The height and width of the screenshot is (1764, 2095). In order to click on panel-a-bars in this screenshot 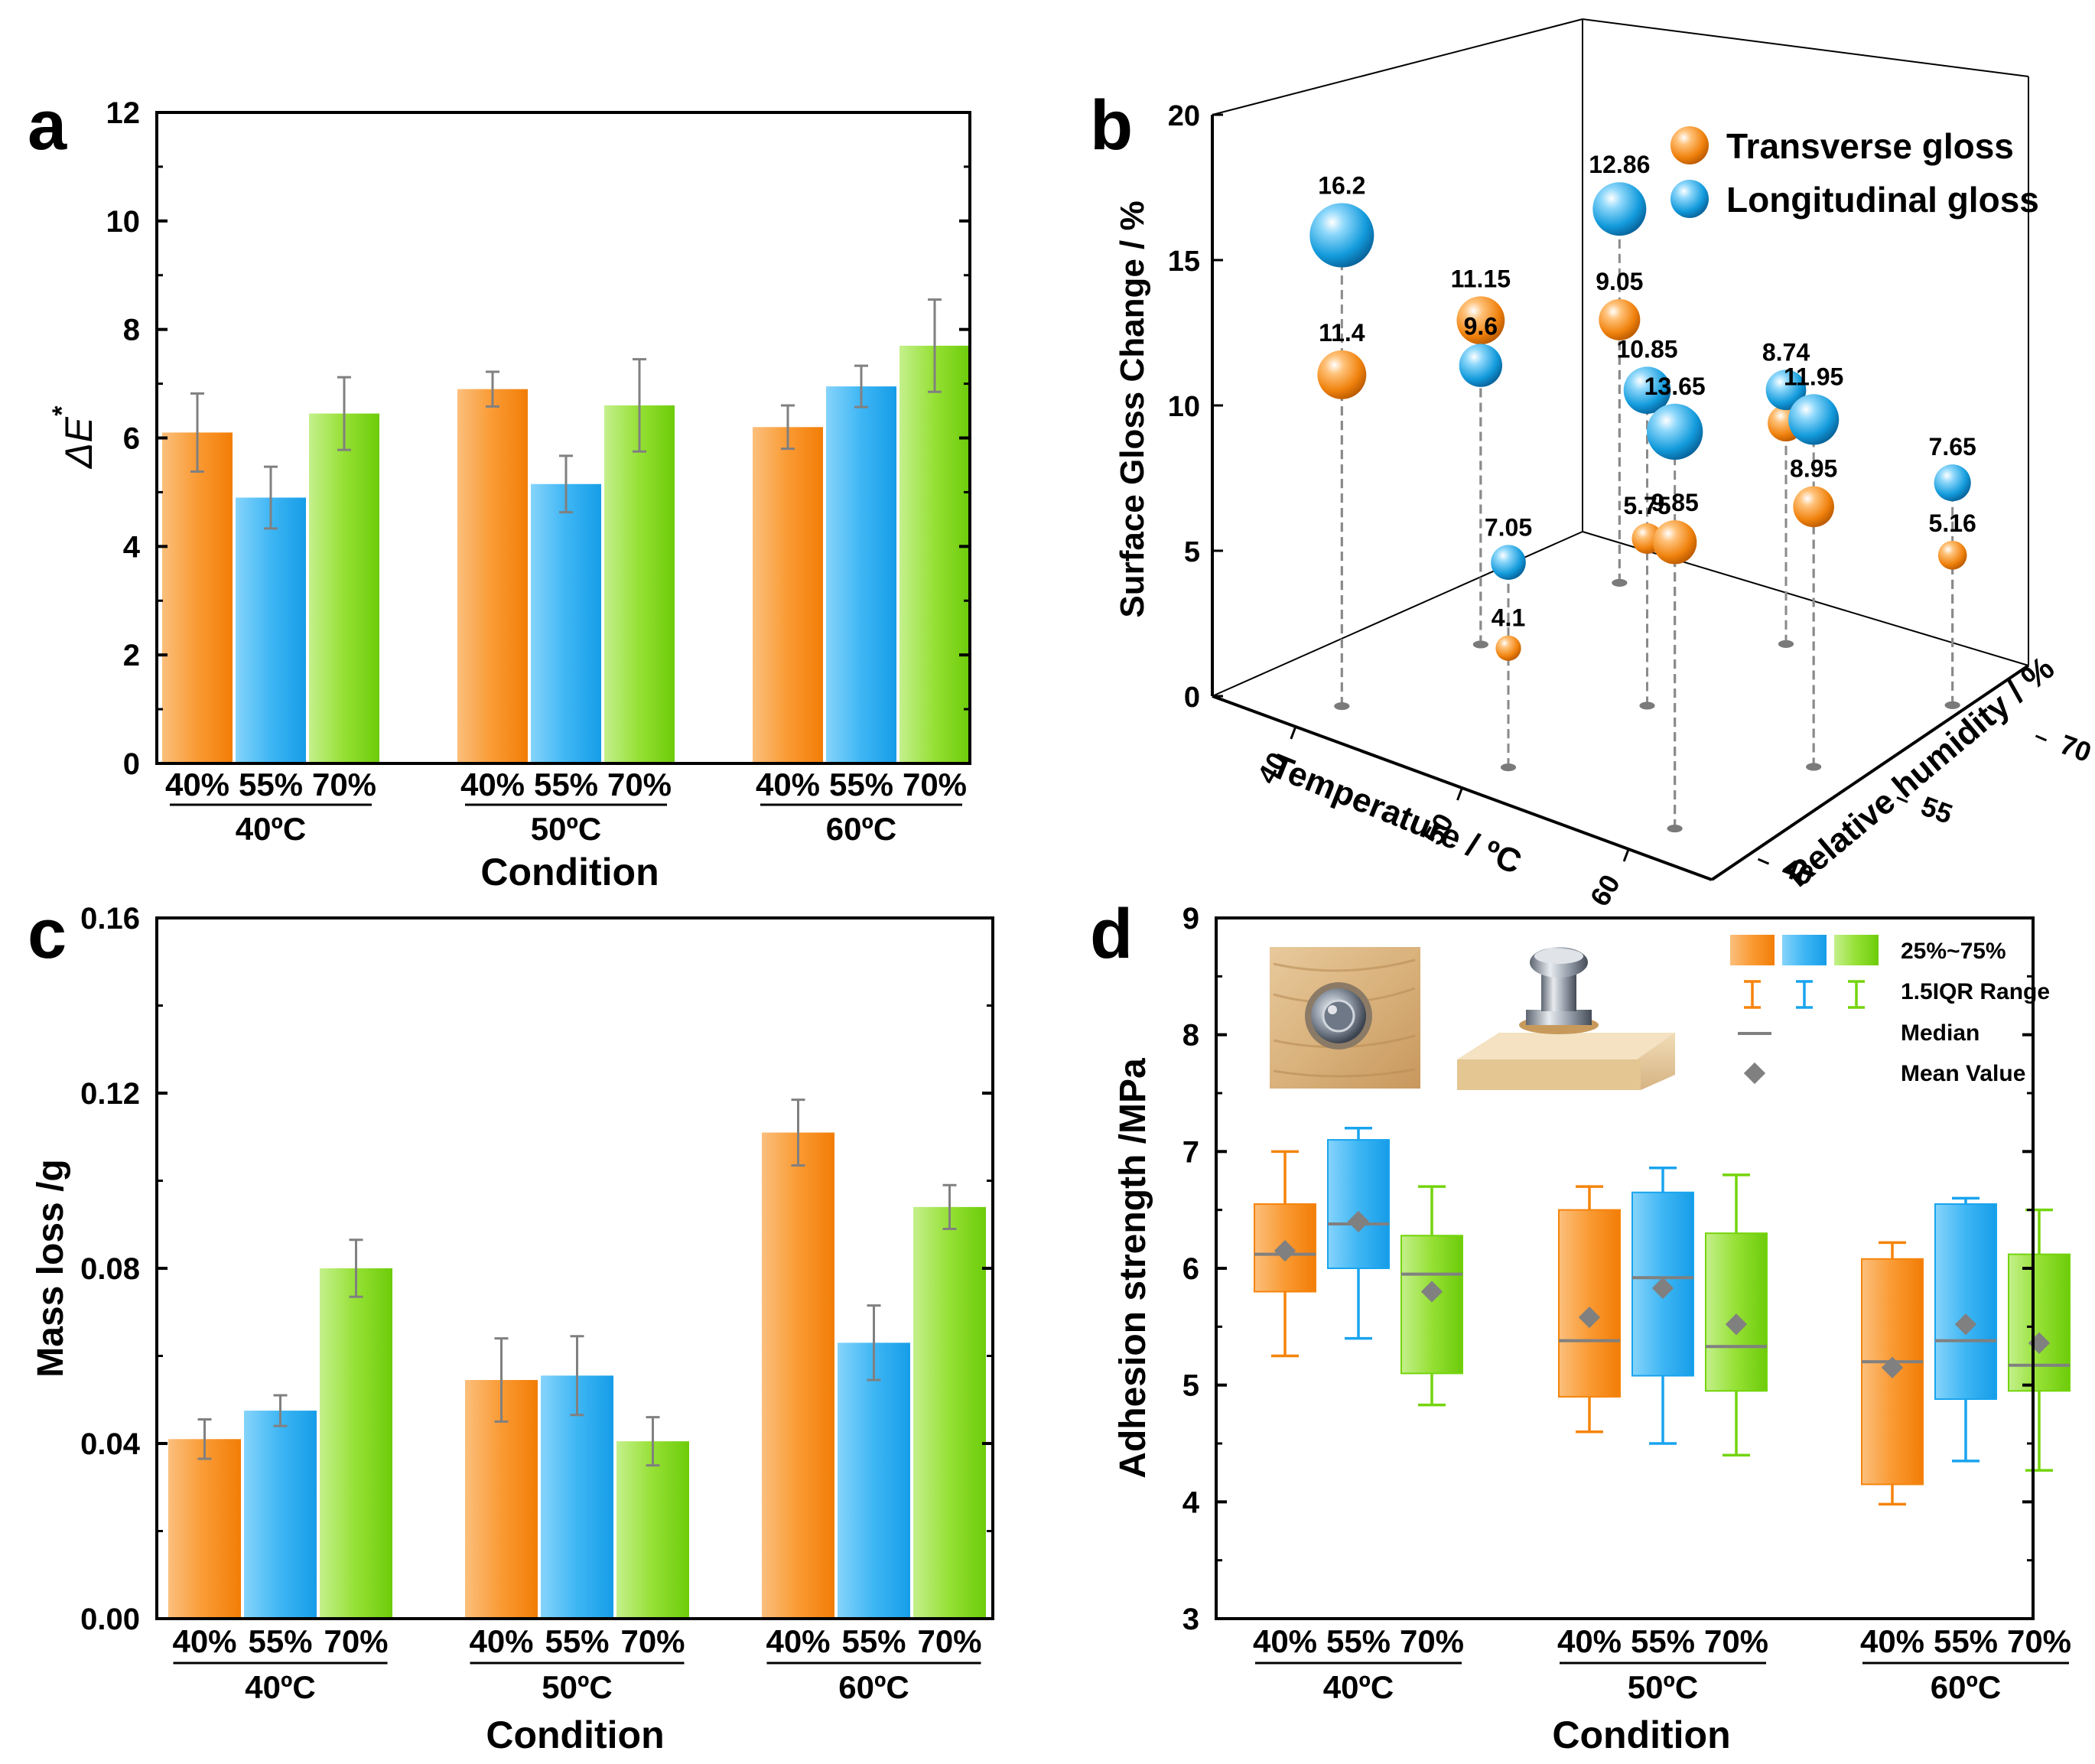, I will do `click(566, 531)`.